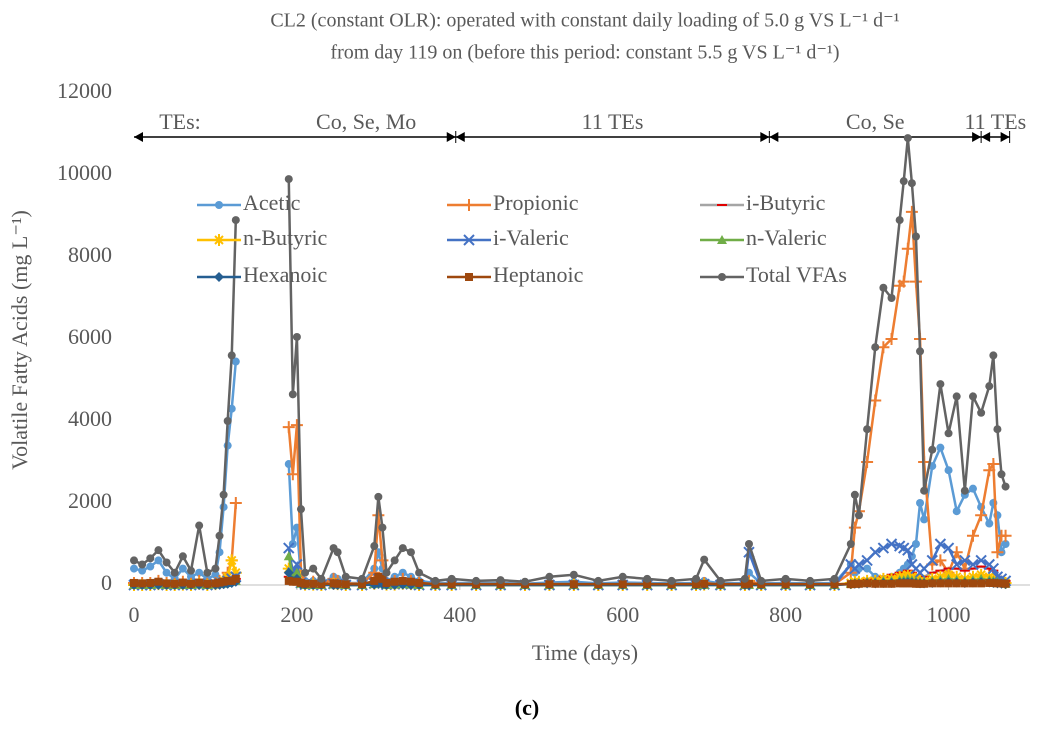 The image size is (1055, 734). Describe the element at coordinates (622, 614) in the screenshot. I see `x-tick-label: 600` at that location.